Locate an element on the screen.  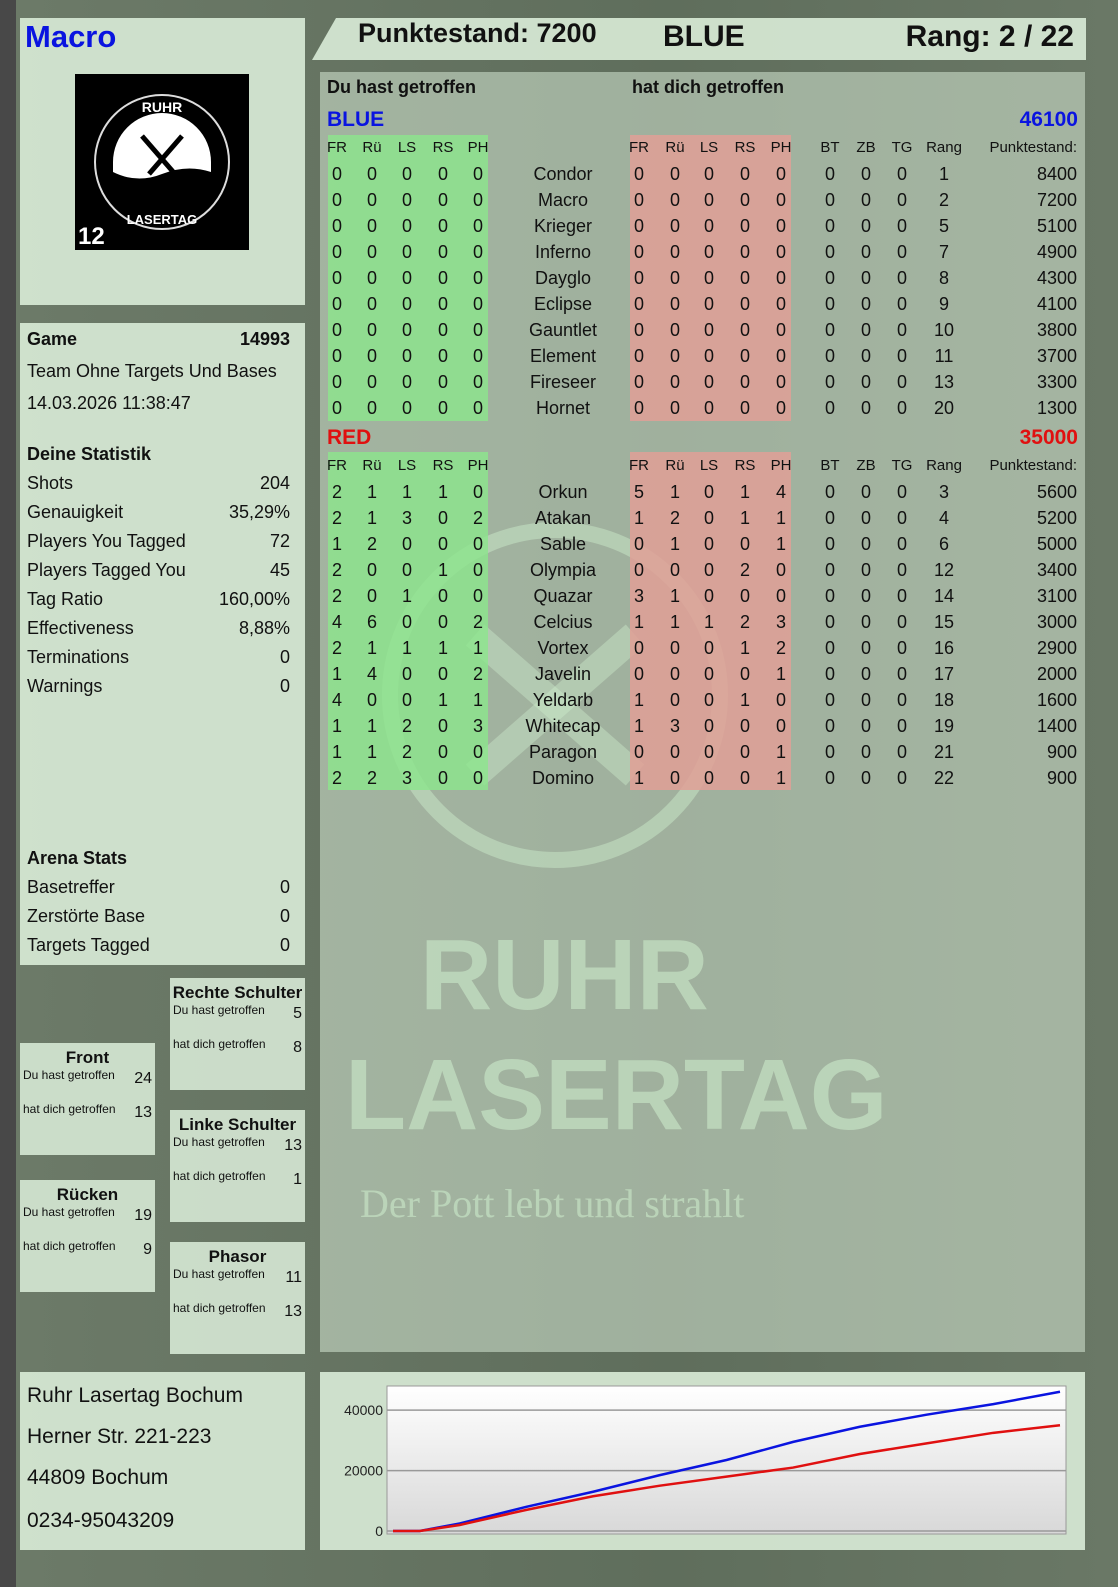
team-label: BLUE is located at coordinates (704, 36).